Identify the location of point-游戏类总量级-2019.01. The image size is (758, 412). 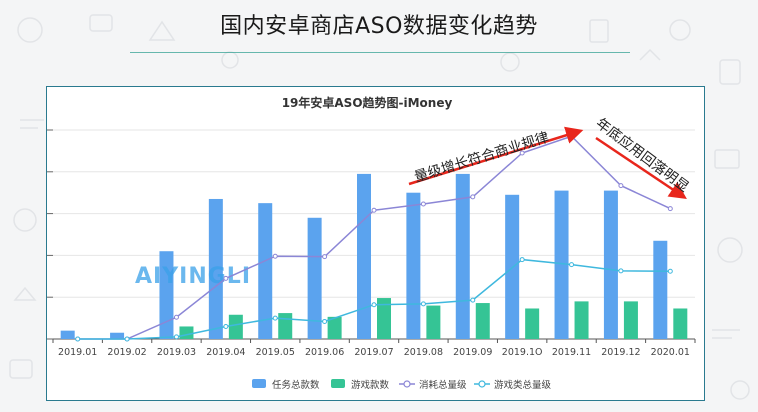
(78, 339).